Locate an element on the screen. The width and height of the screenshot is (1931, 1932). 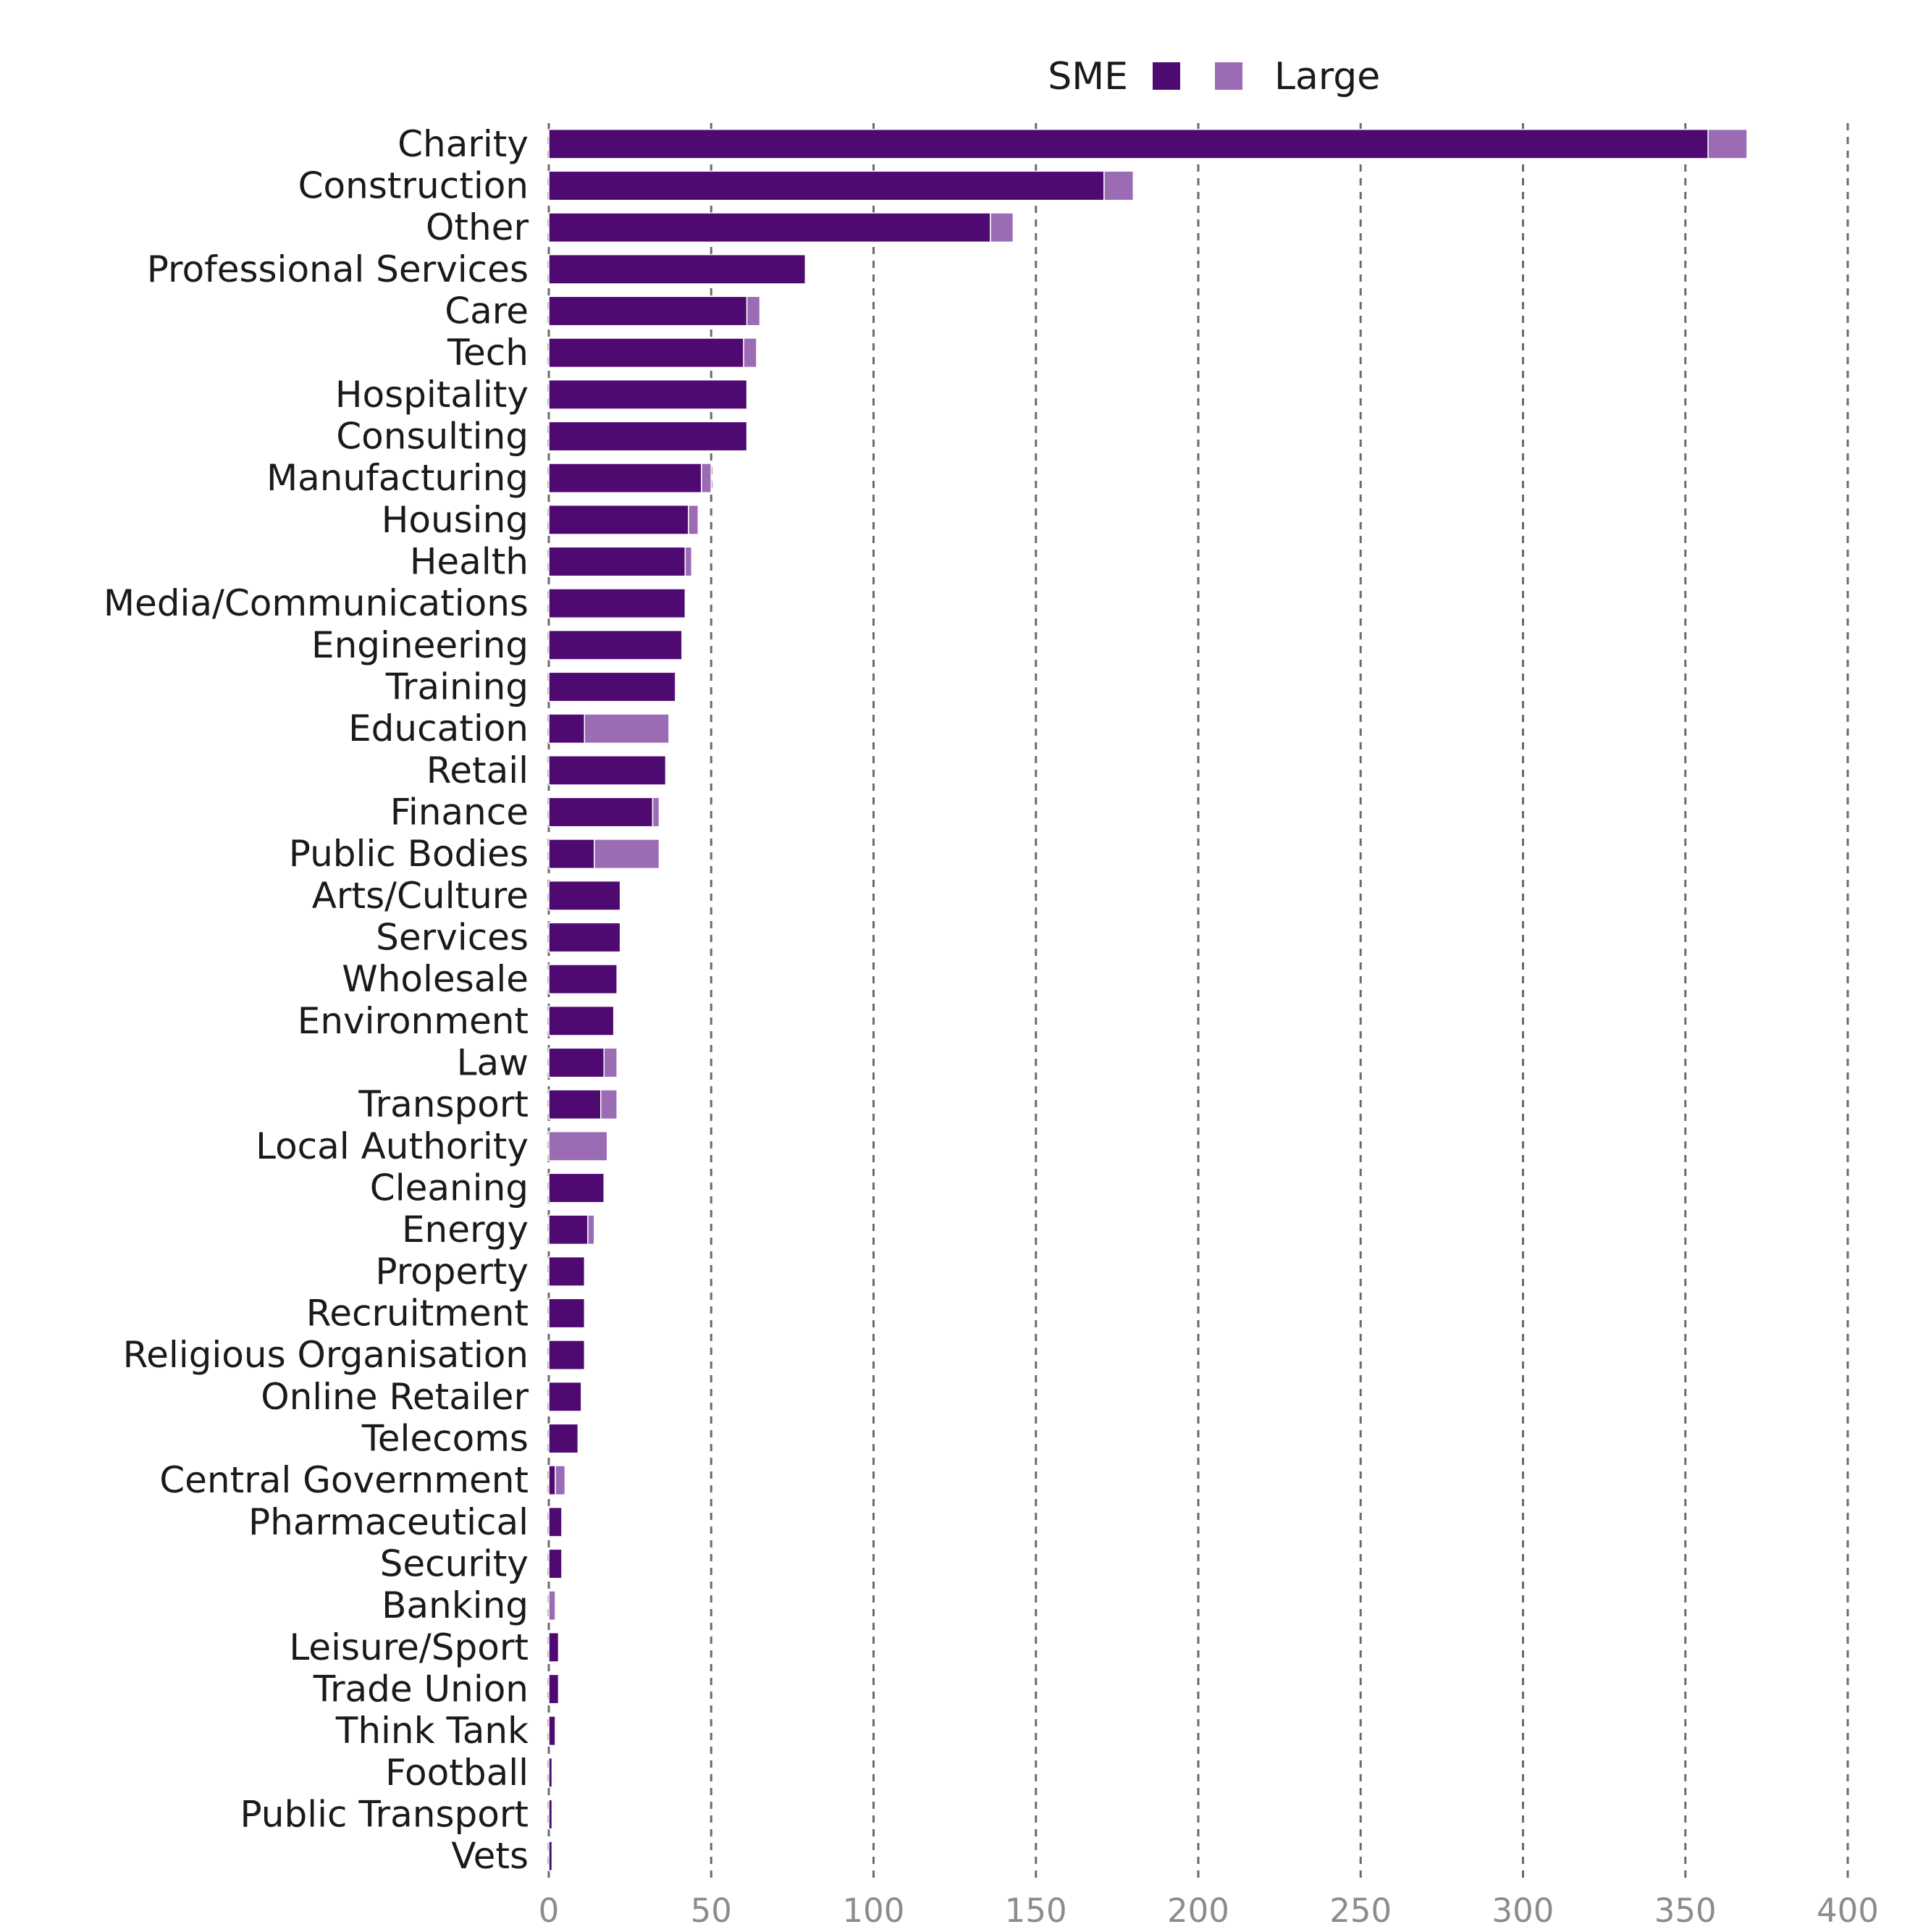
category-label-cleaning: Cleaning is located at coordinates (450, 1188).